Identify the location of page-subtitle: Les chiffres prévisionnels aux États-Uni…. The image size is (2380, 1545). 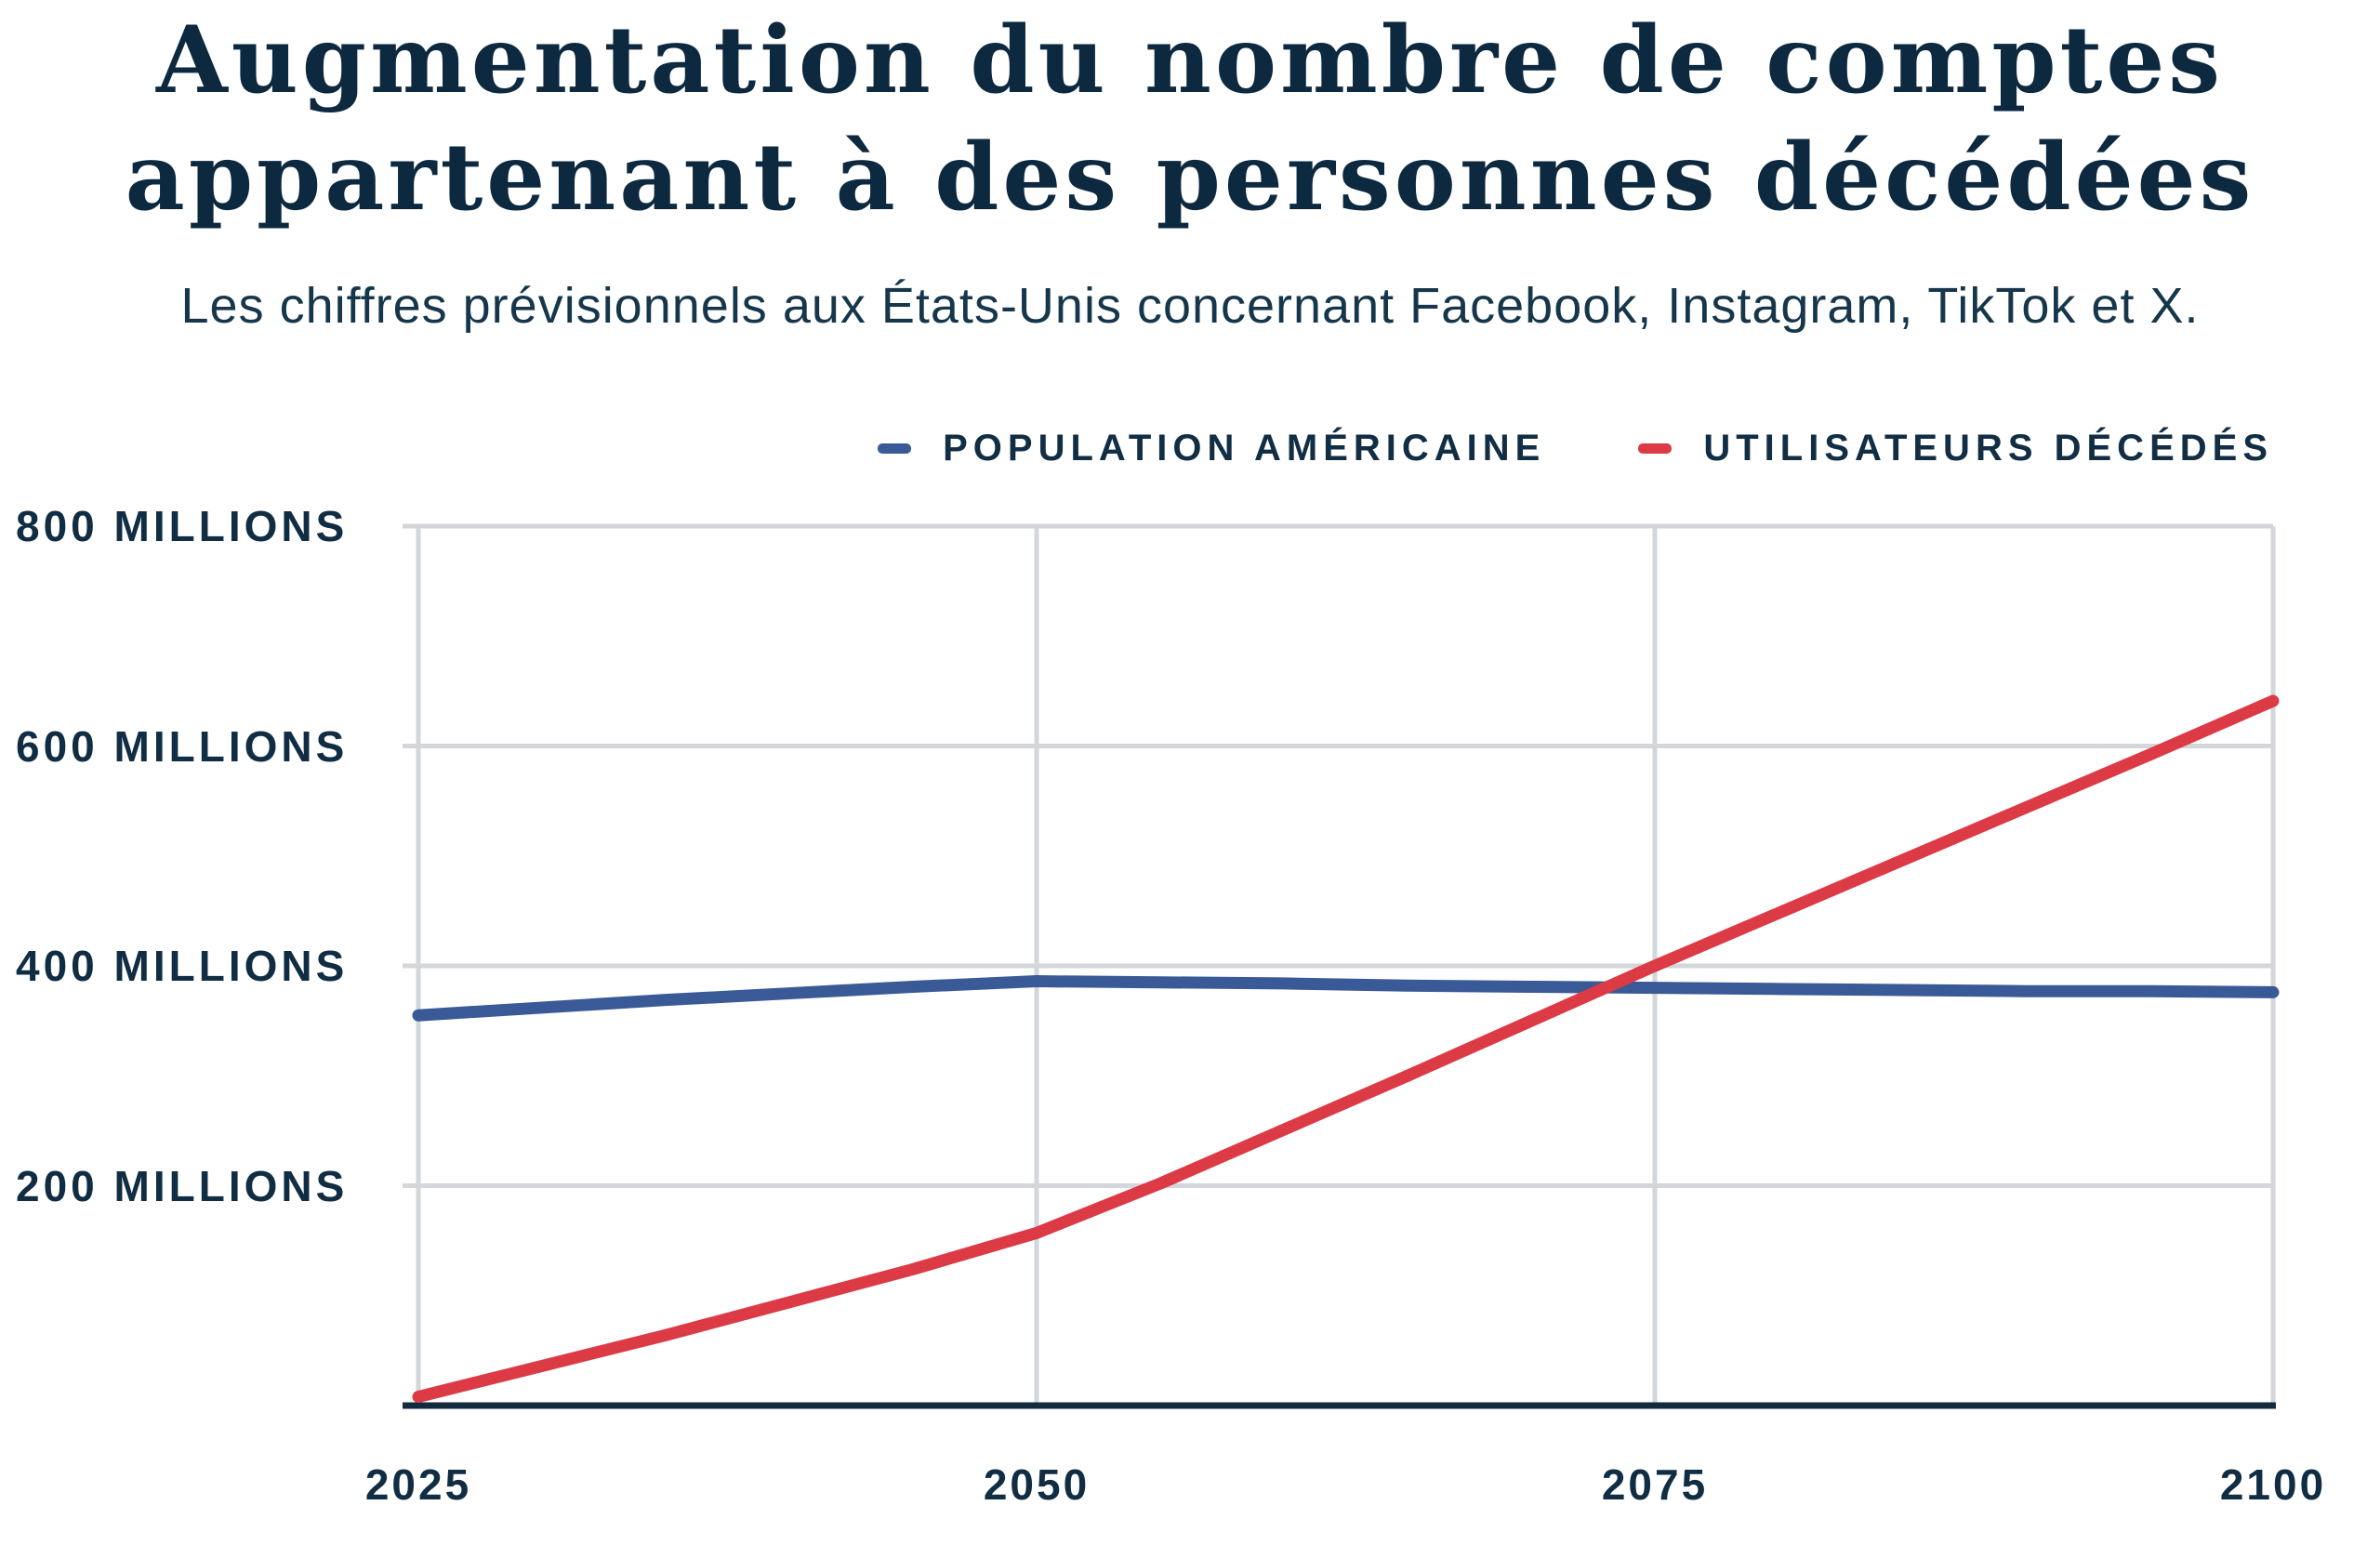
(1190, 306).